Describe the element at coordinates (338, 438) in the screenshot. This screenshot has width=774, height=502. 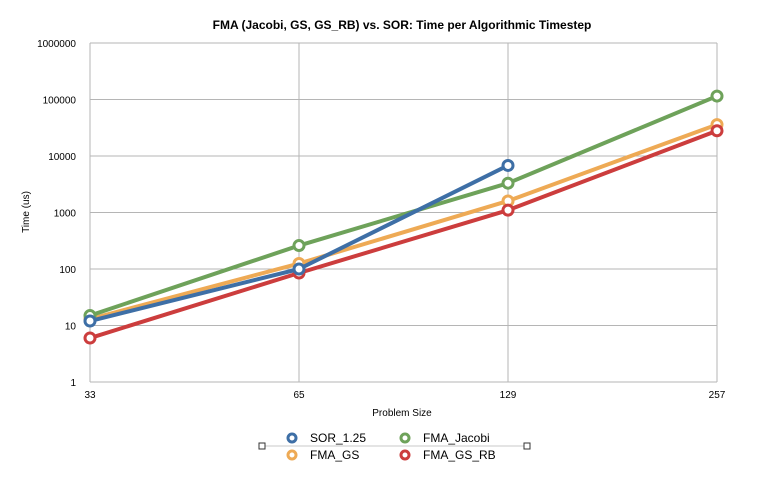
I see `legend-label: SOR_1.25` at that location.